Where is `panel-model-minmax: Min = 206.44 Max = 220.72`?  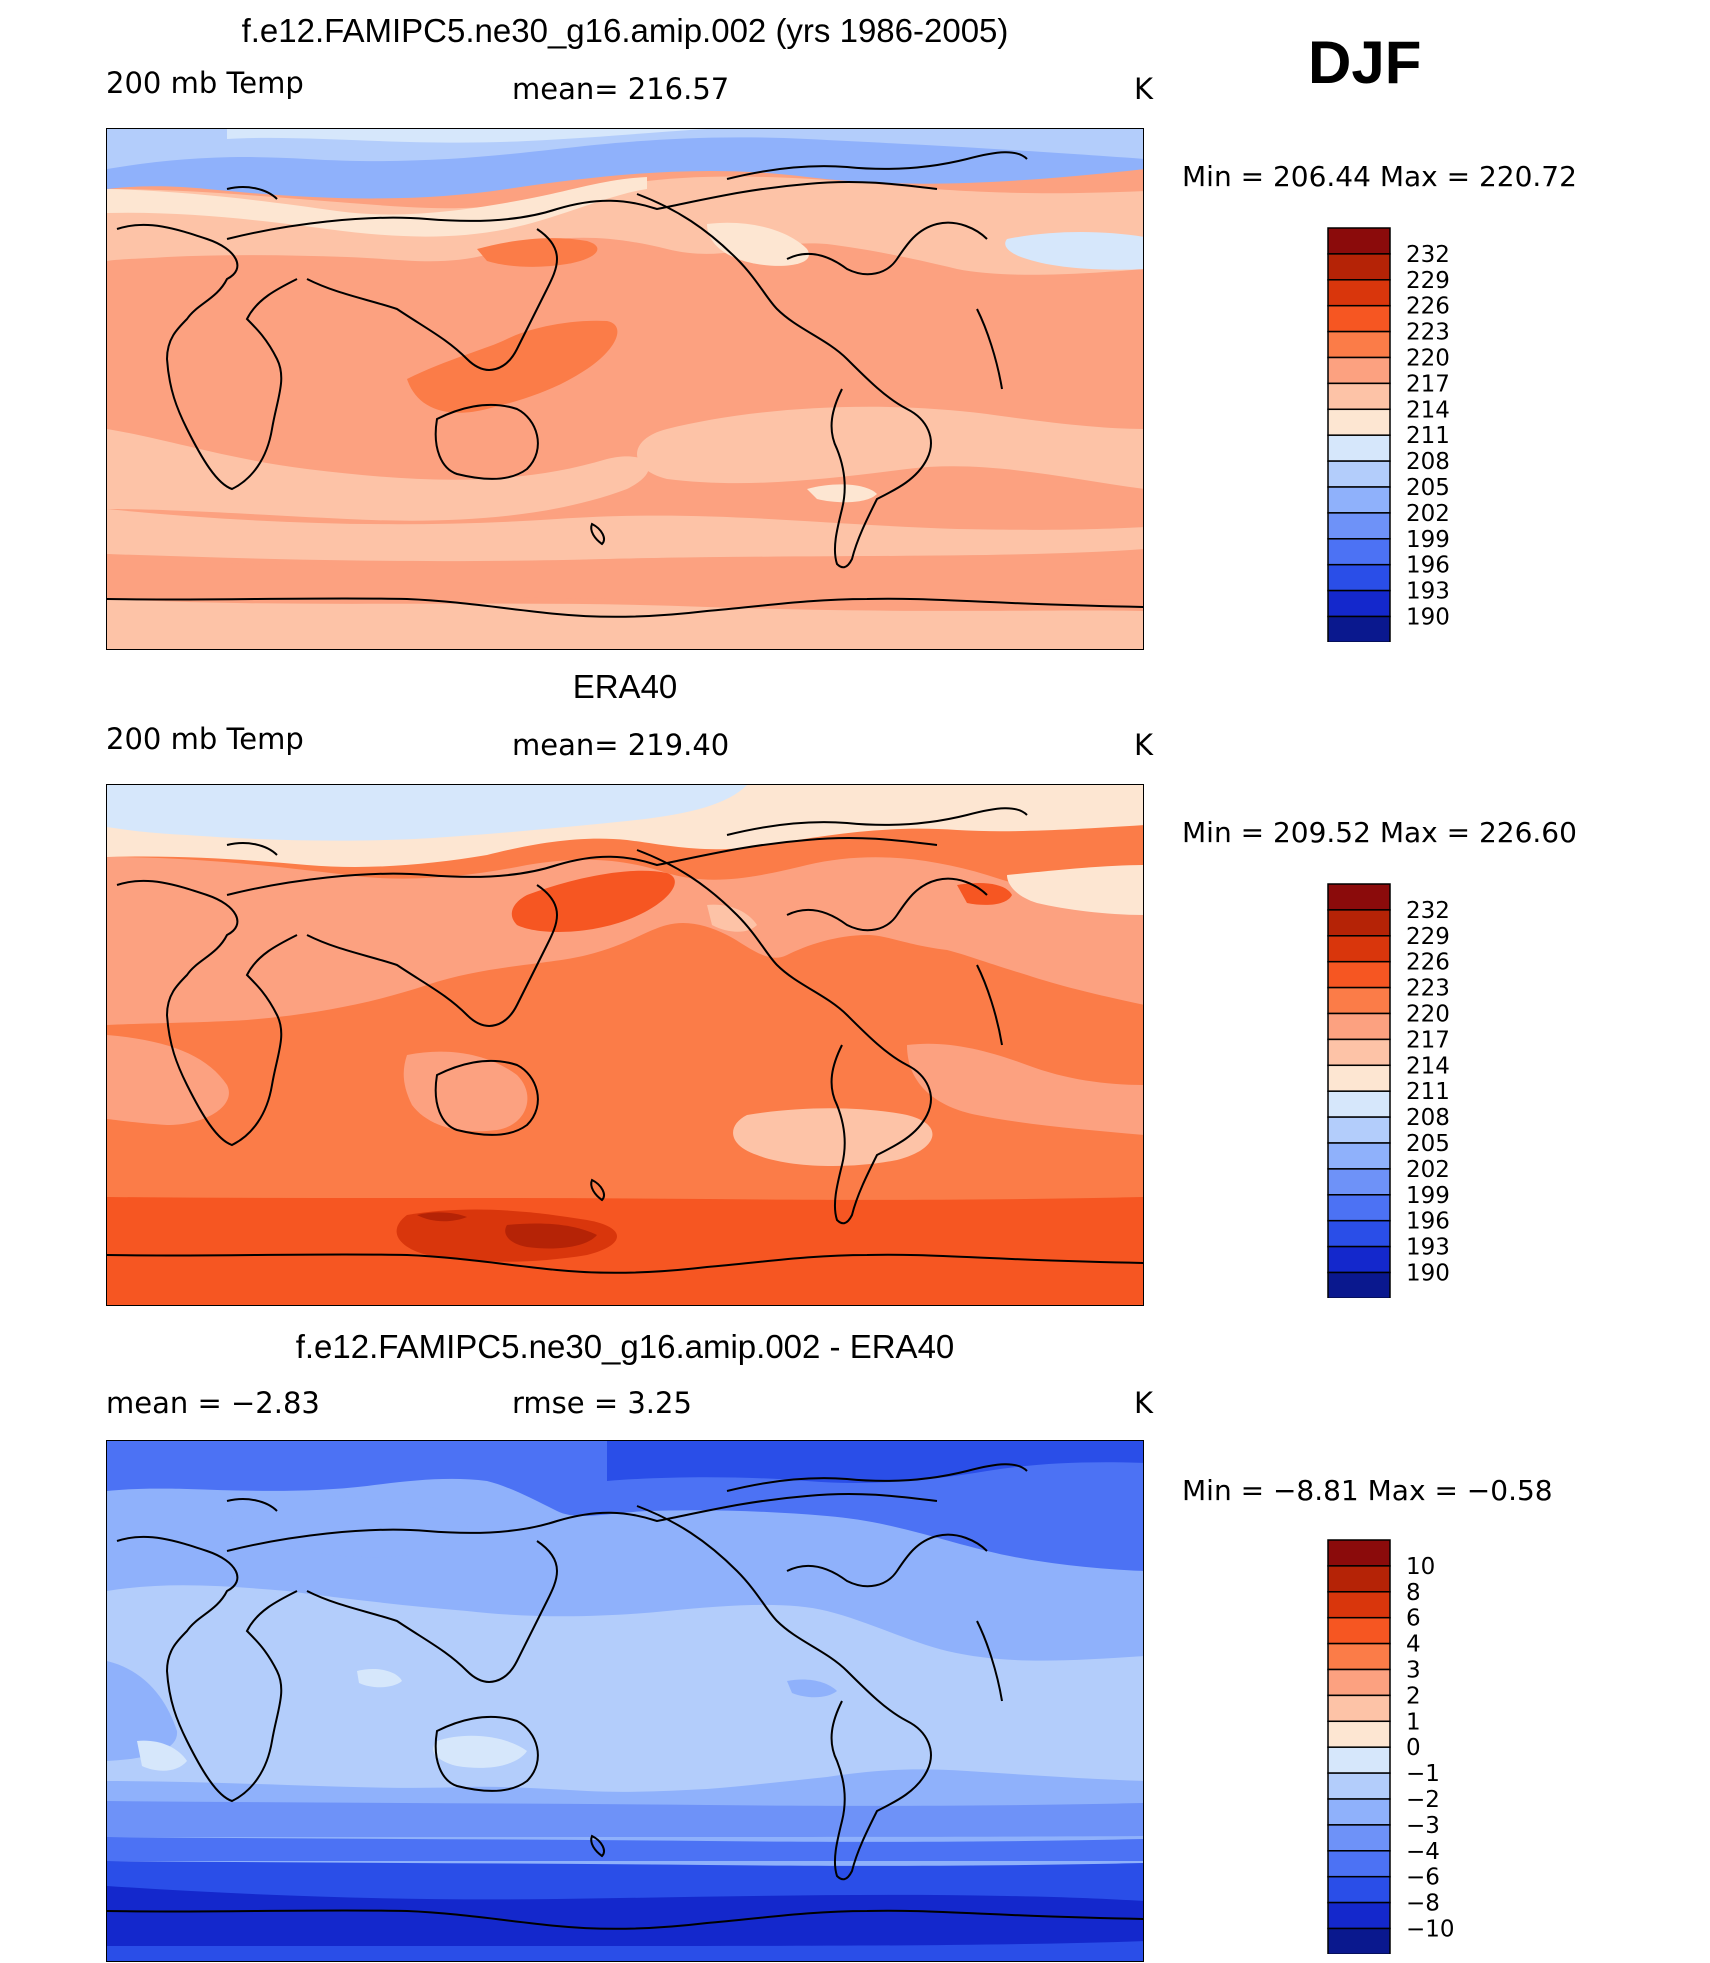
panel-model-minmax: Min = 206.44 Max = 220.72 is located at coordinates (1379, 176).